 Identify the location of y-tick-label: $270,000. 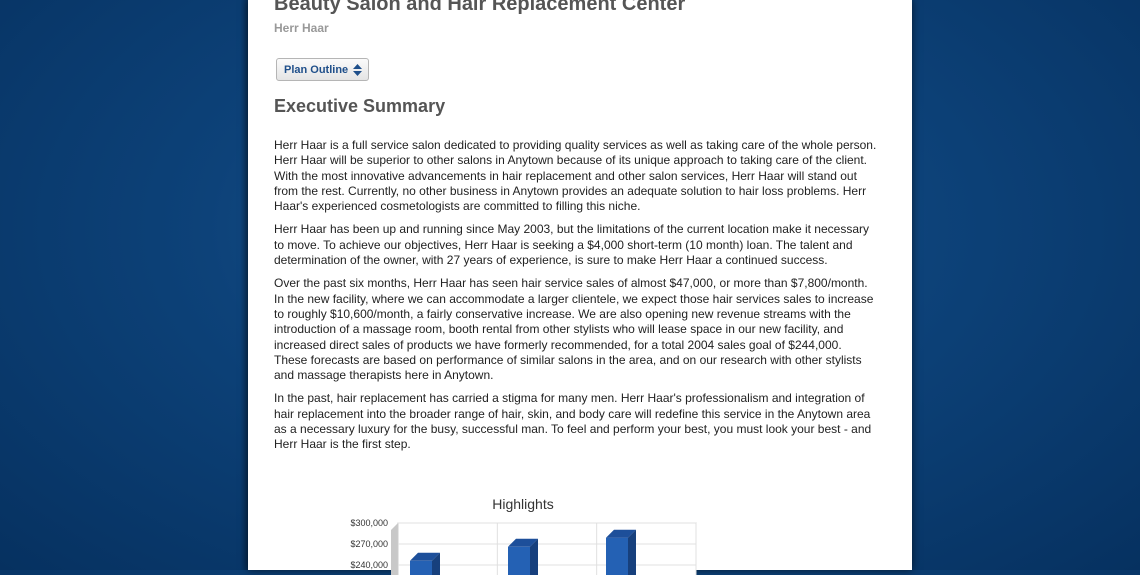
(369, 544).